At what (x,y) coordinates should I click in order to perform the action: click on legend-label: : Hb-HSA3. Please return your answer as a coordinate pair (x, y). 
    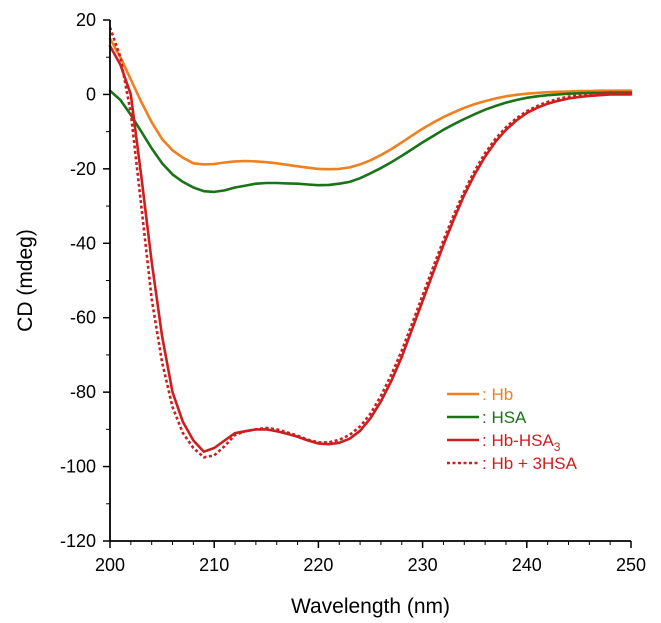
    Looking at the image, I should click on (521, 442).